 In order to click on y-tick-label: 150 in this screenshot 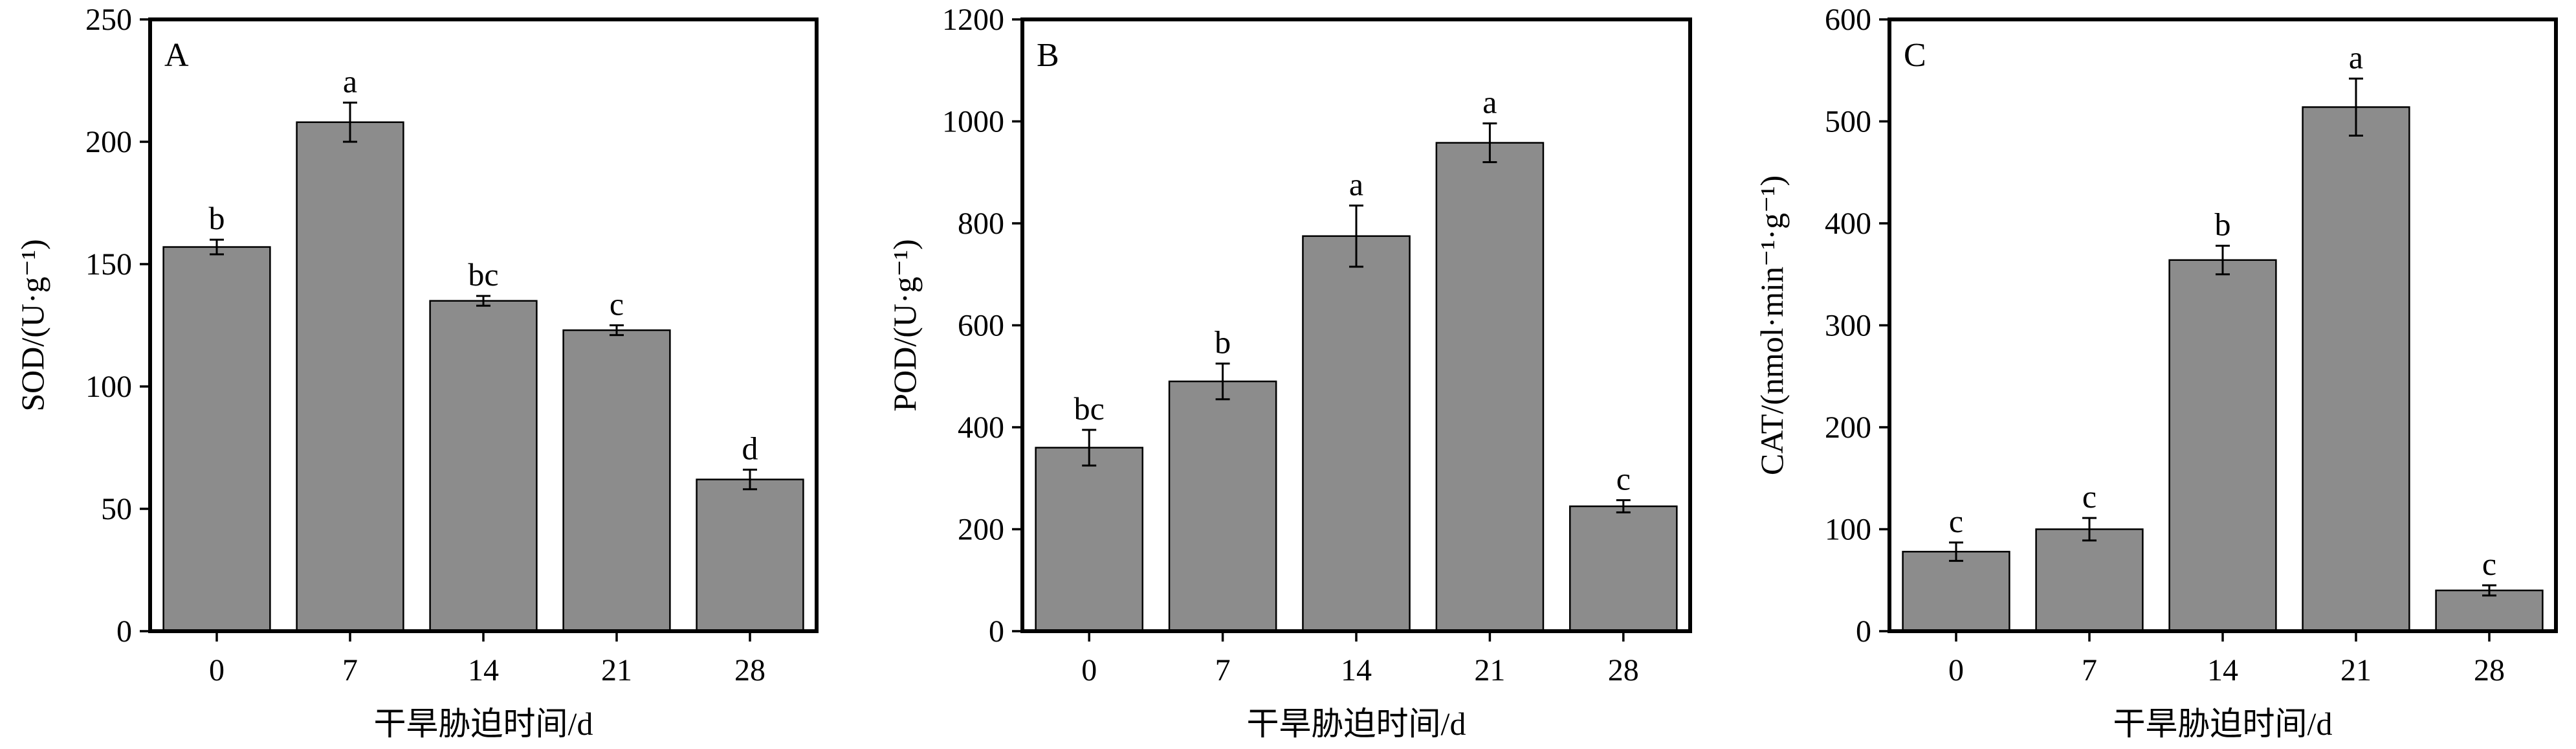, I will do `click(108, 264)`.